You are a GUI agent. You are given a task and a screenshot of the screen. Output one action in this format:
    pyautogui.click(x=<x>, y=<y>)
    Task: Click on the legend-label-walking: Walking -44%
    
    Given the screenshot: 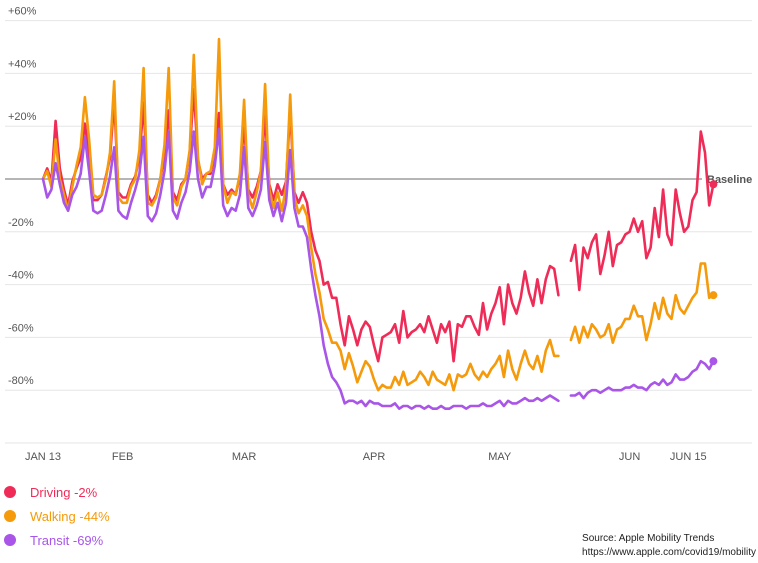 What is the action you would take?
    pyautogui.click(x=70, y=516)
    